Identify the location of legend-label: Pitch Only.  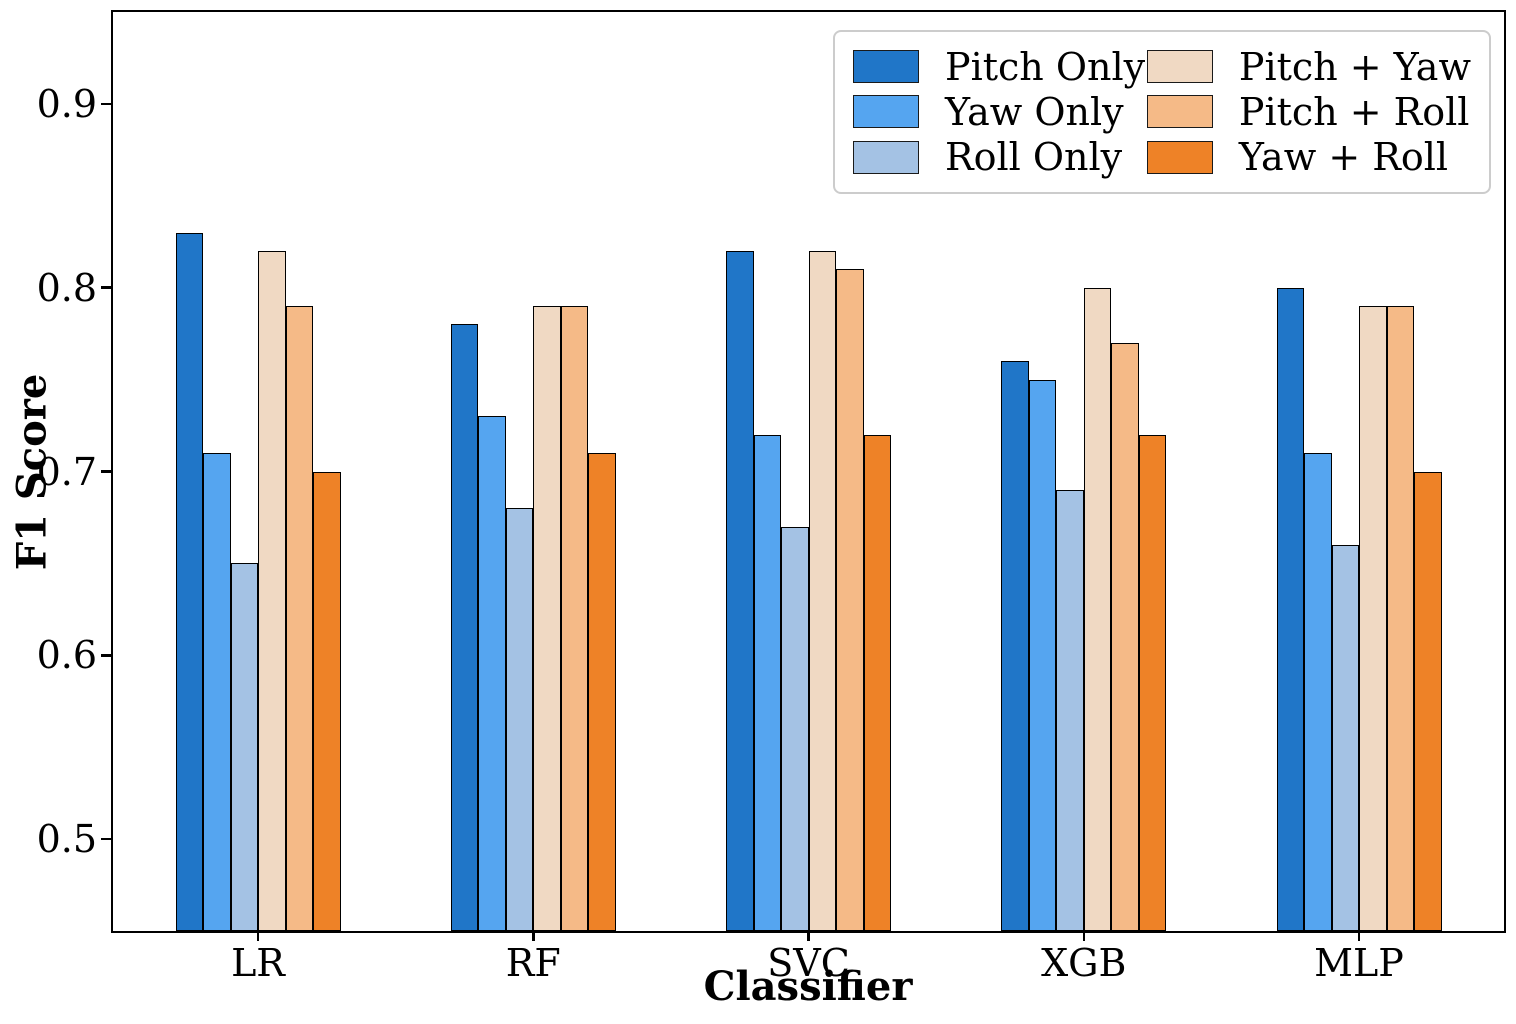
(1045, 66).